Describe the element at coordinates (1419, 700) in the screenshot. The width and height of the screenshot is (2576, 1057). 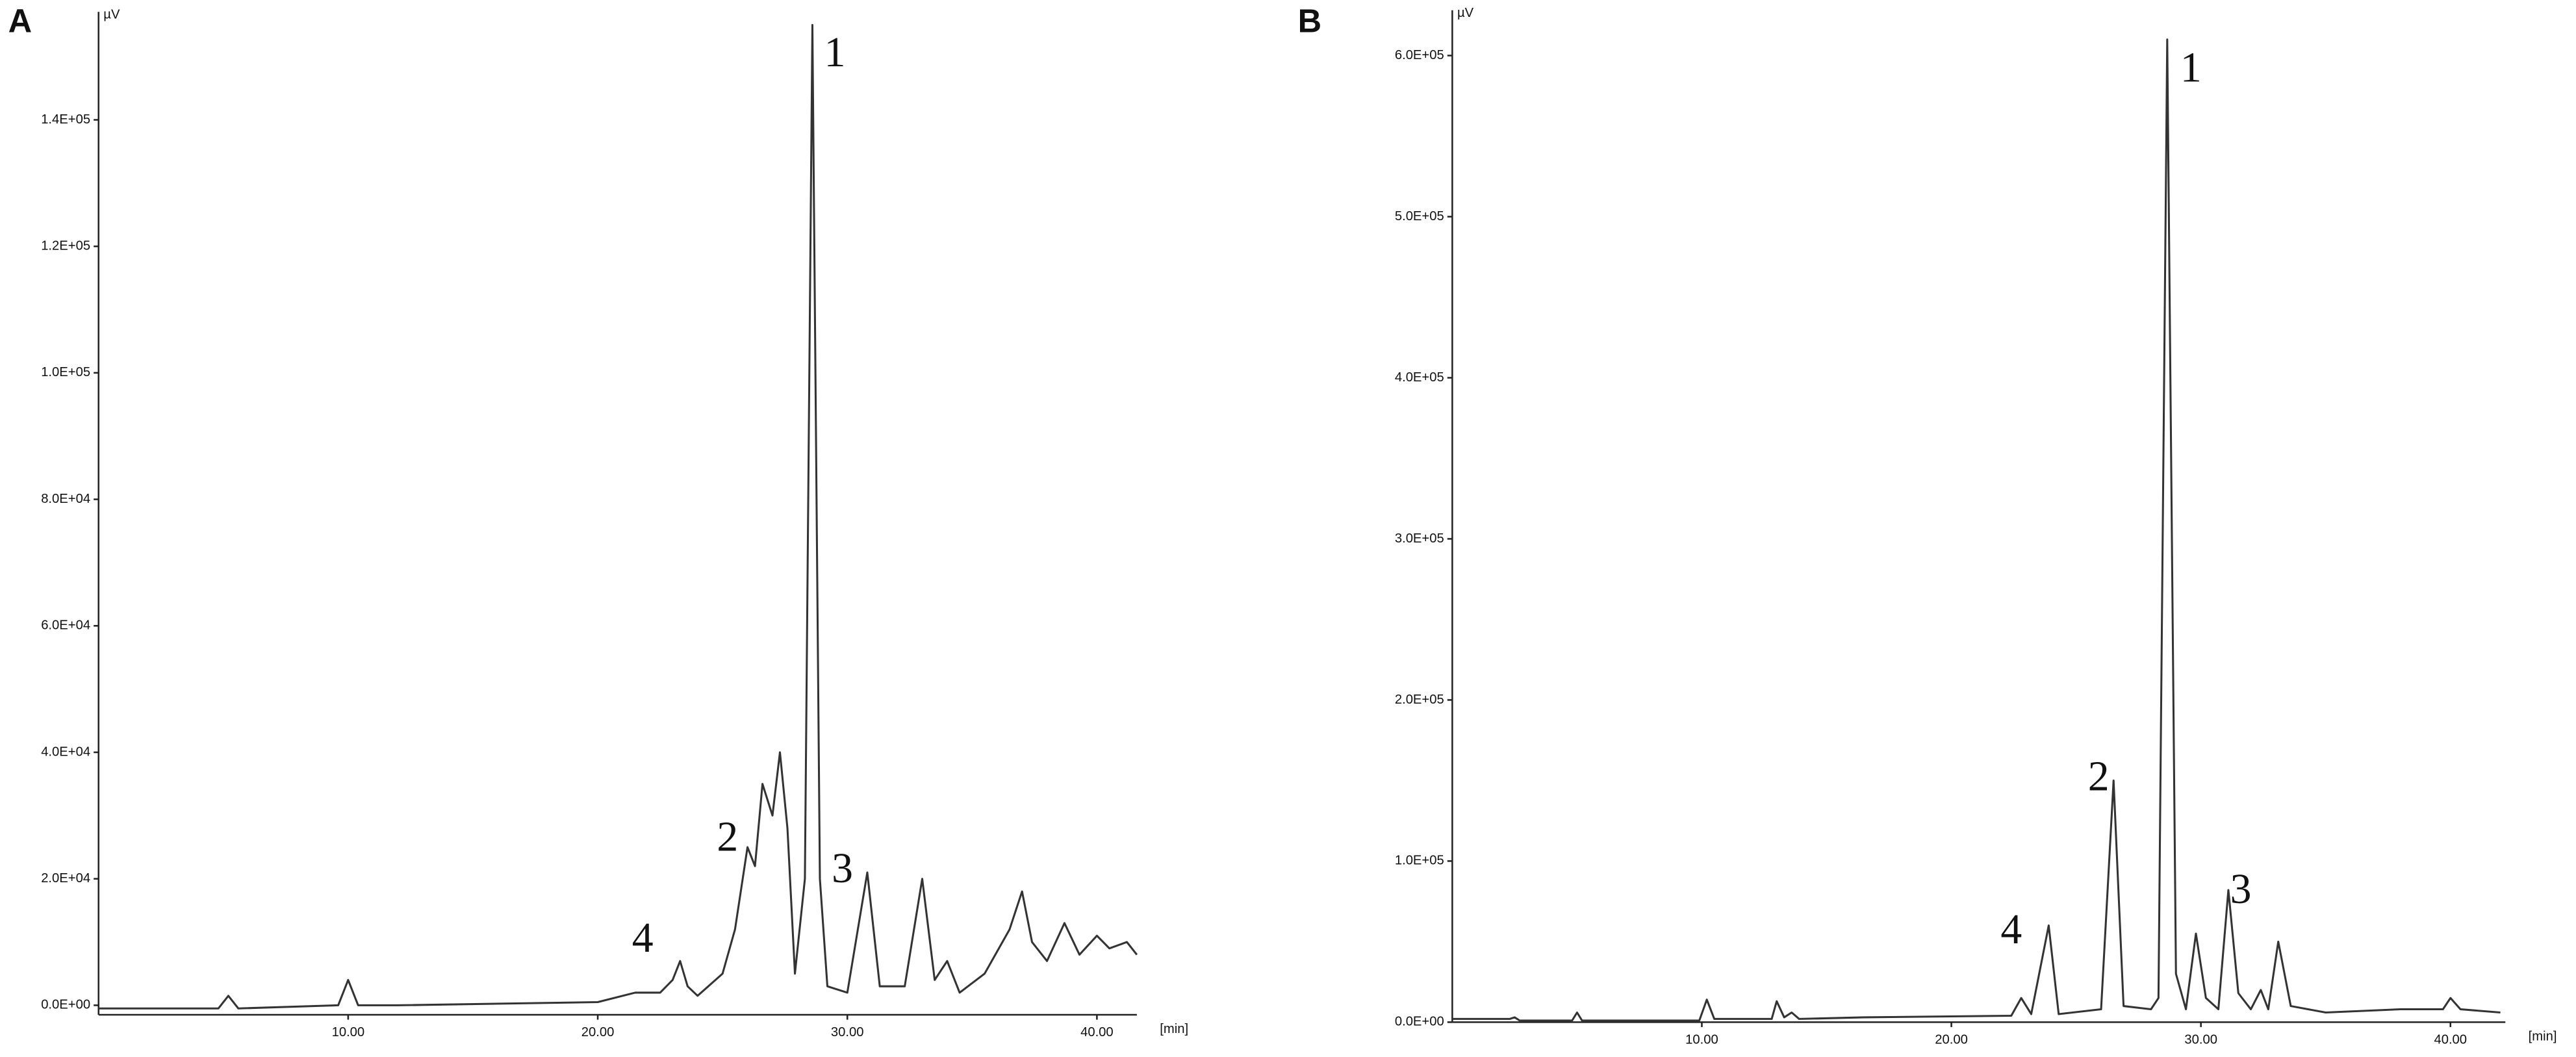
I see `y-tick-label: 2.0E+05` at that location.